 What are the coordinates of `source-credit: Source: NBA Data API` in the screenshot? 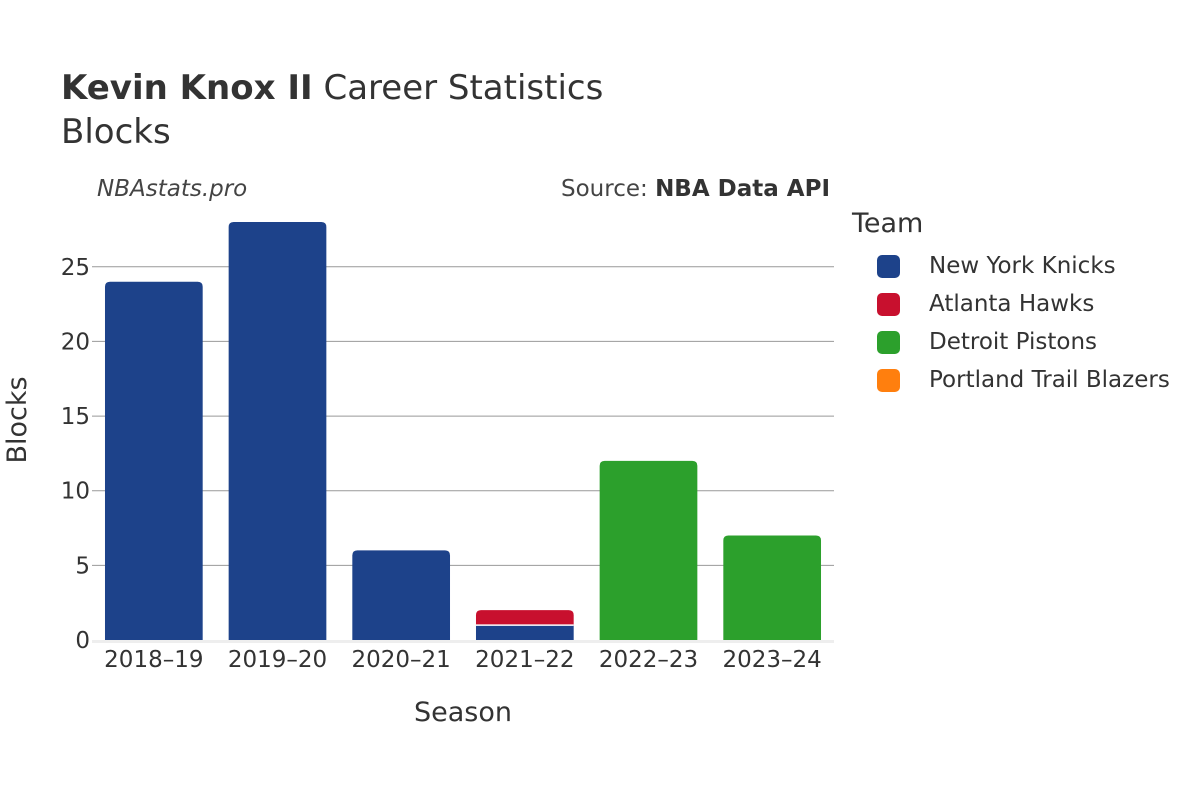 It's located at (695, 189).